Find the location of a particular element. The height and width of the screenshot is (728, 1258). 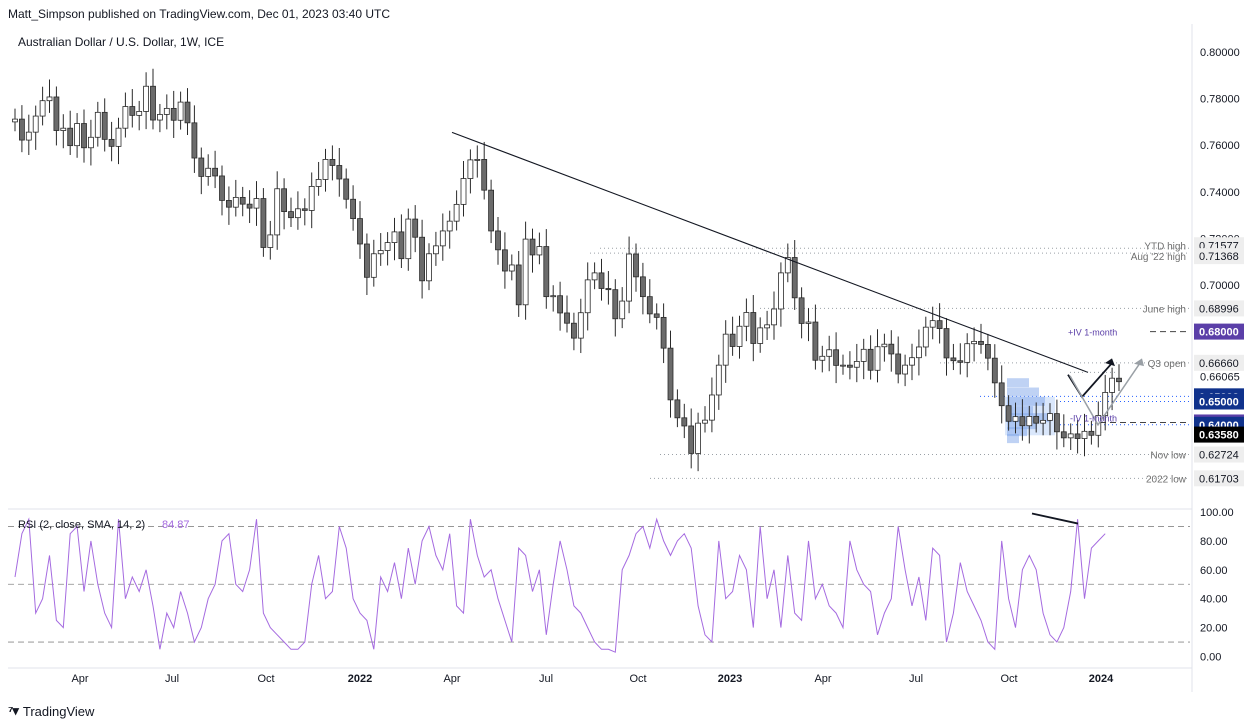

price-tick-label: 0.74000 is located at coordinates (1220, 193).